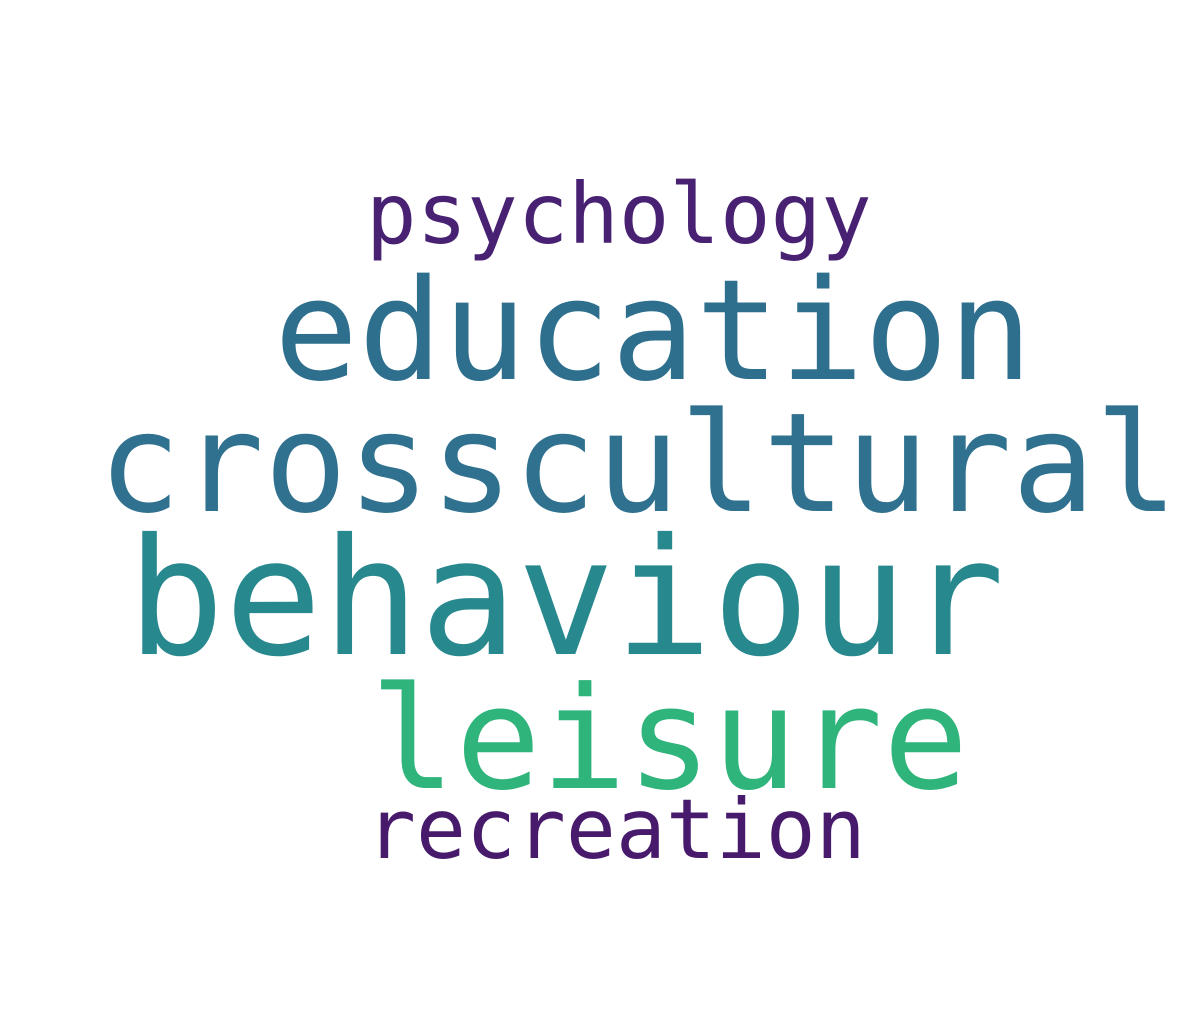 The width and height of the screenshot is (1190, 1028). I want to click on word-leisure: leisure, so click(669, 739).